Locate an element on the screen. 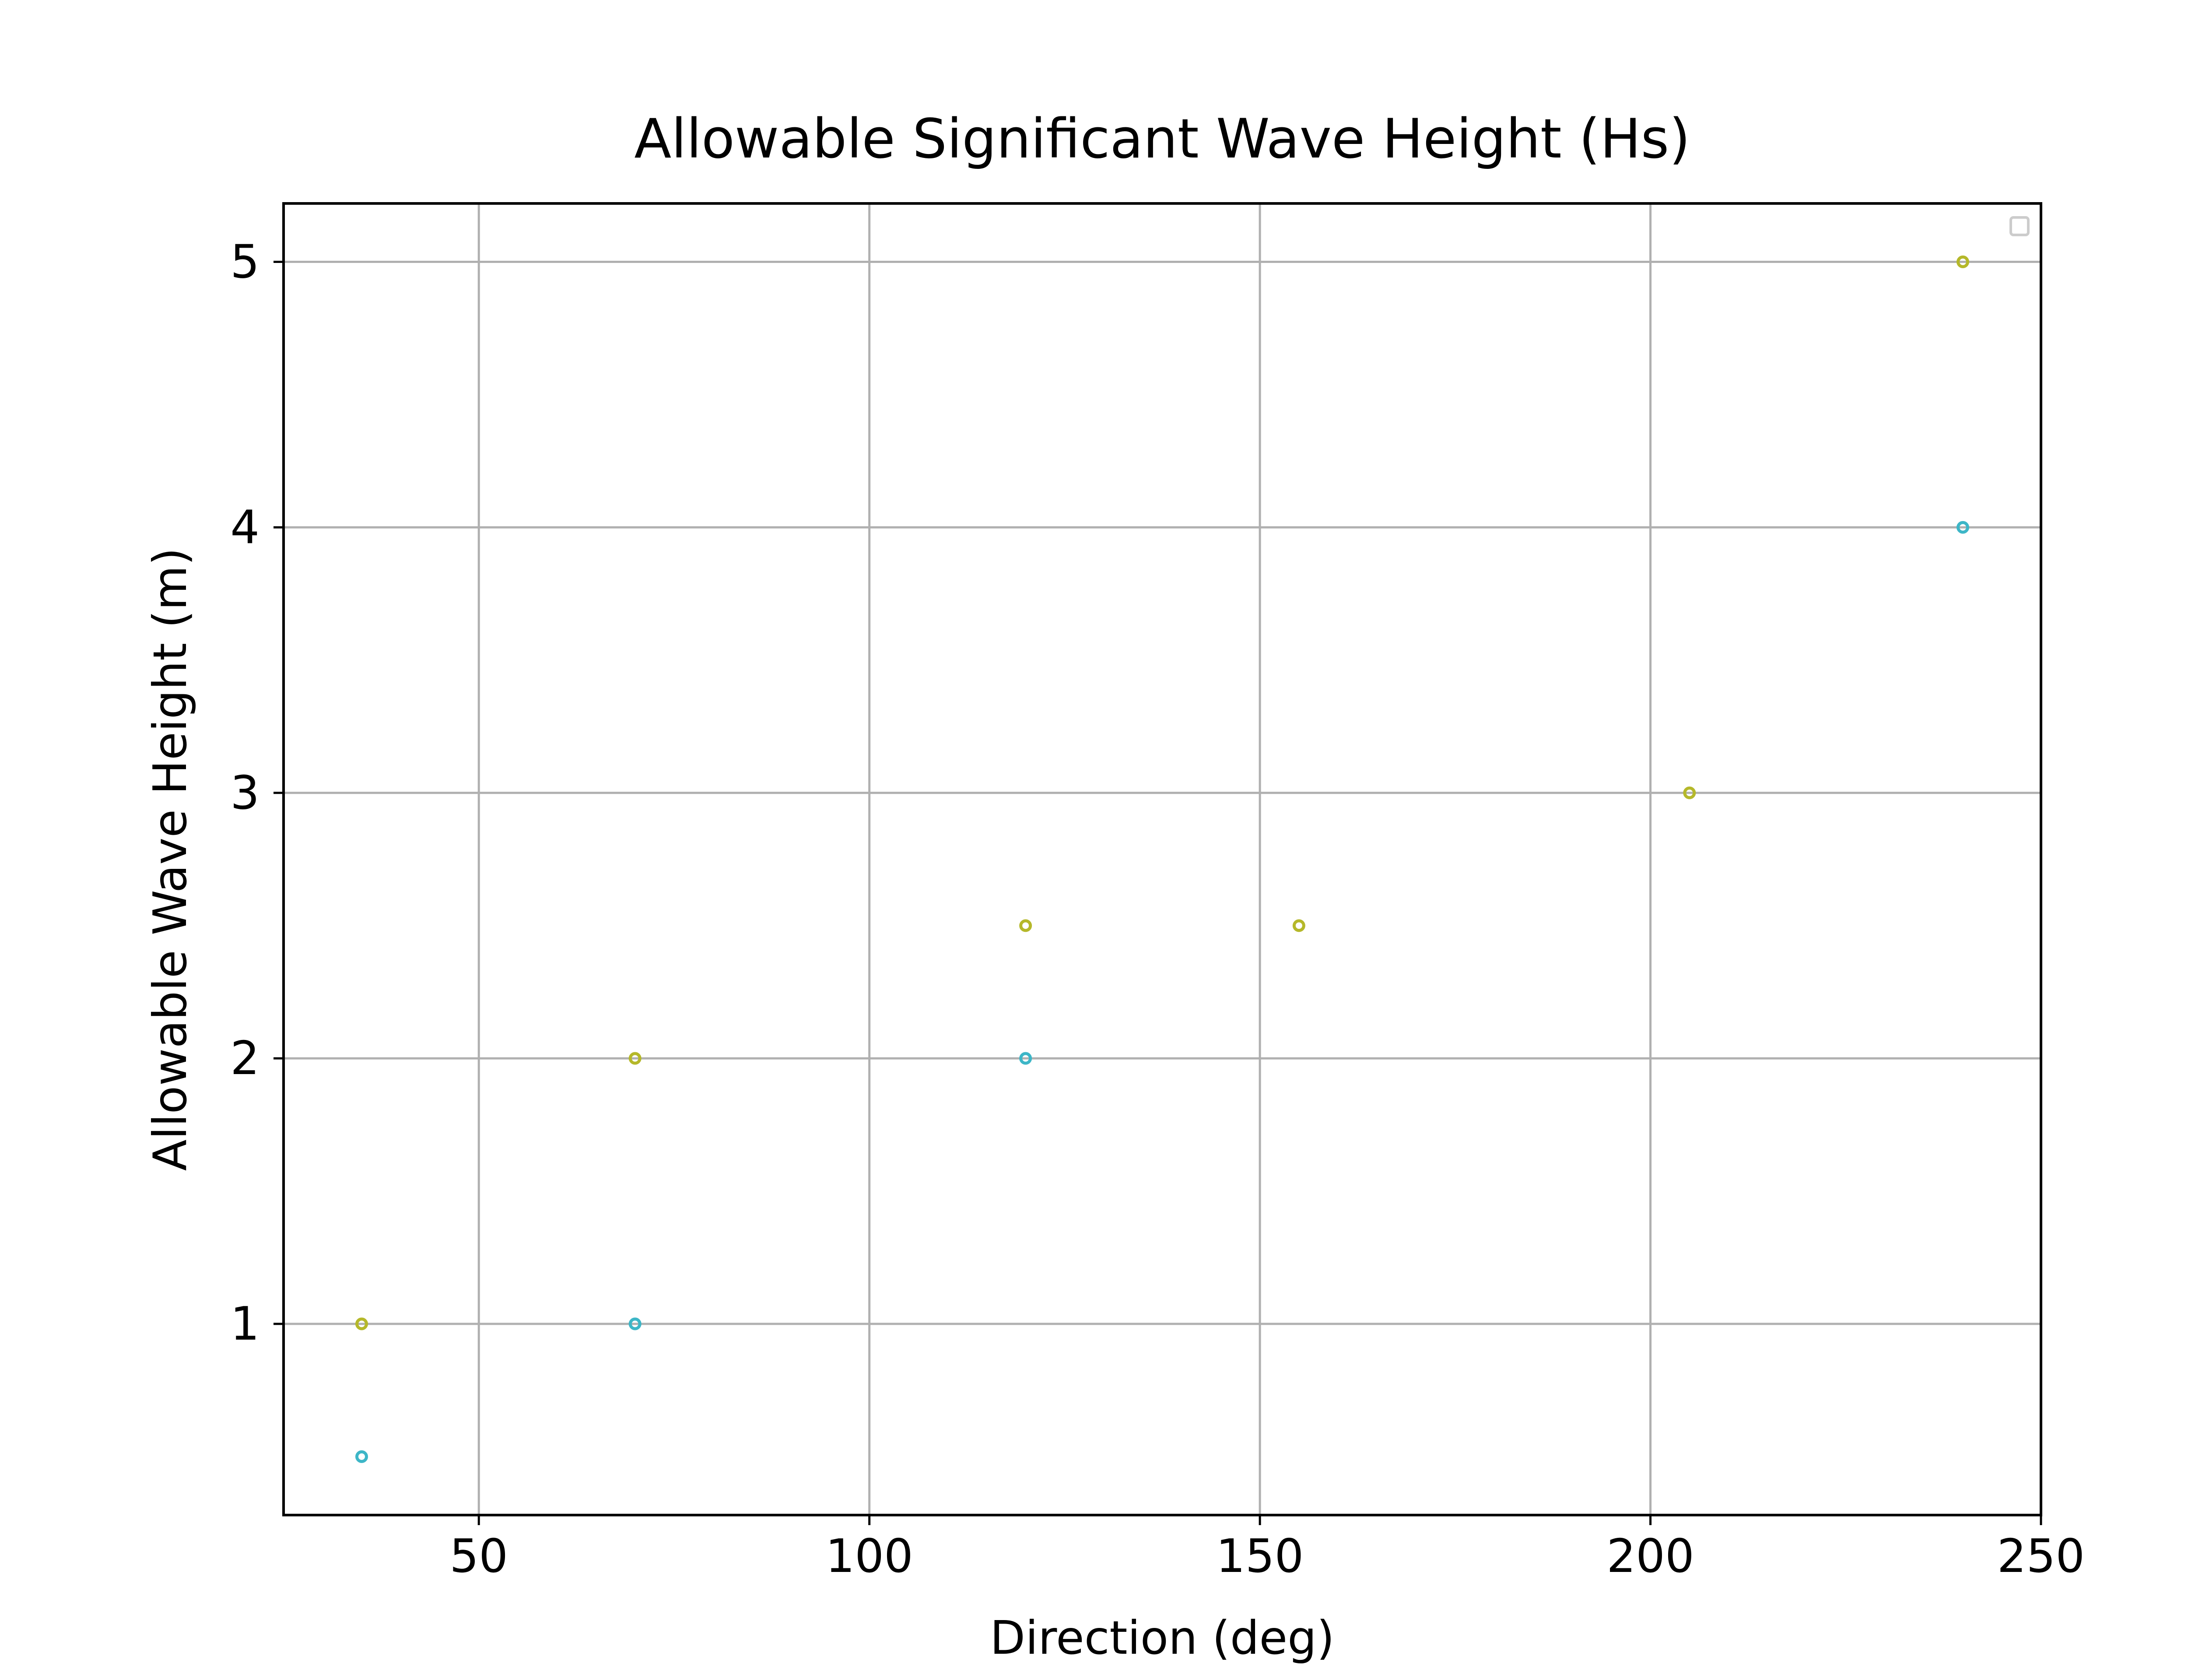  x-tick-label: 200 is located at coordinates (1650, 1556).